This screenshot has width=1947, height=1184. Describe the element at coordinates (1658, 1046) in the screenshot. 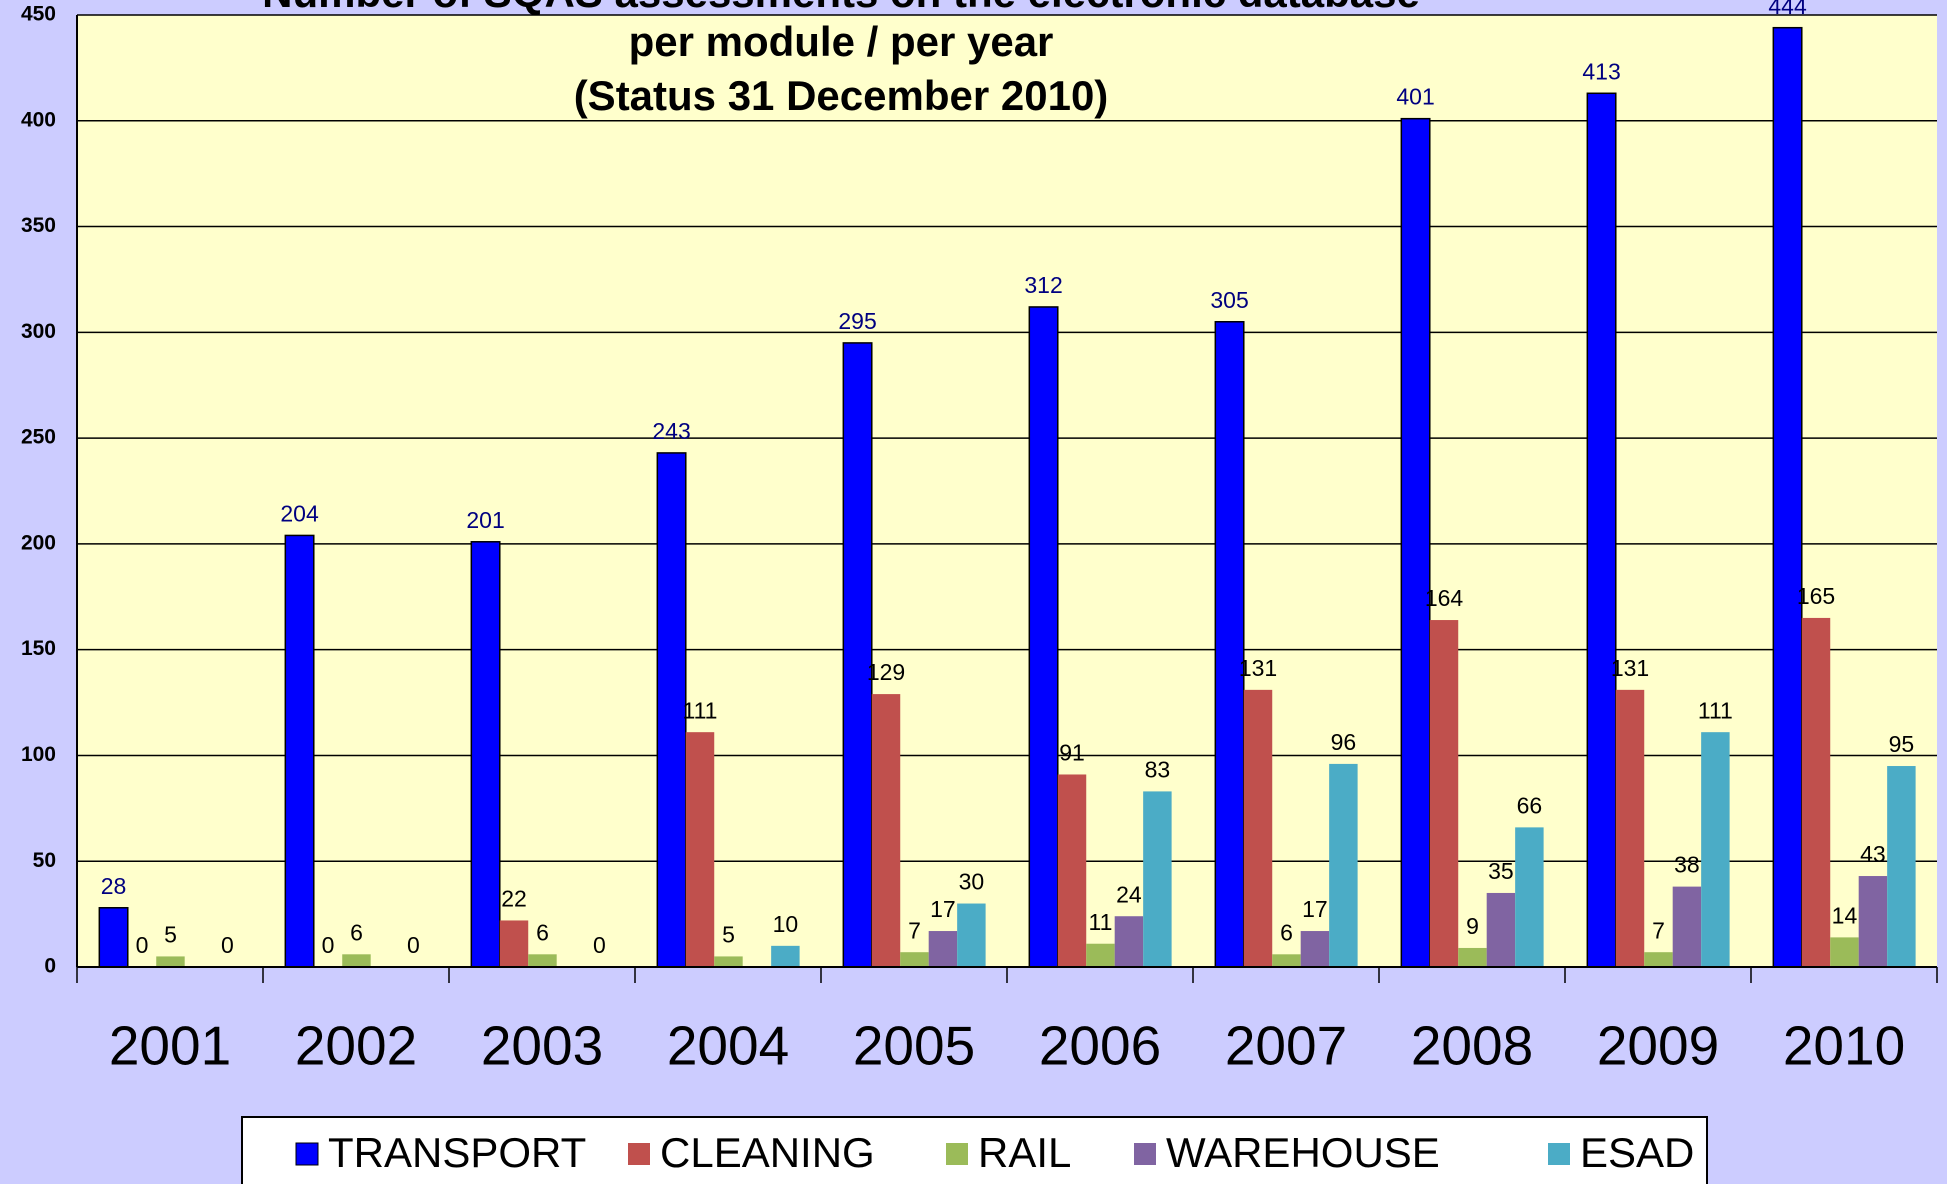

I see `x-tick-label: 2009` at that location.